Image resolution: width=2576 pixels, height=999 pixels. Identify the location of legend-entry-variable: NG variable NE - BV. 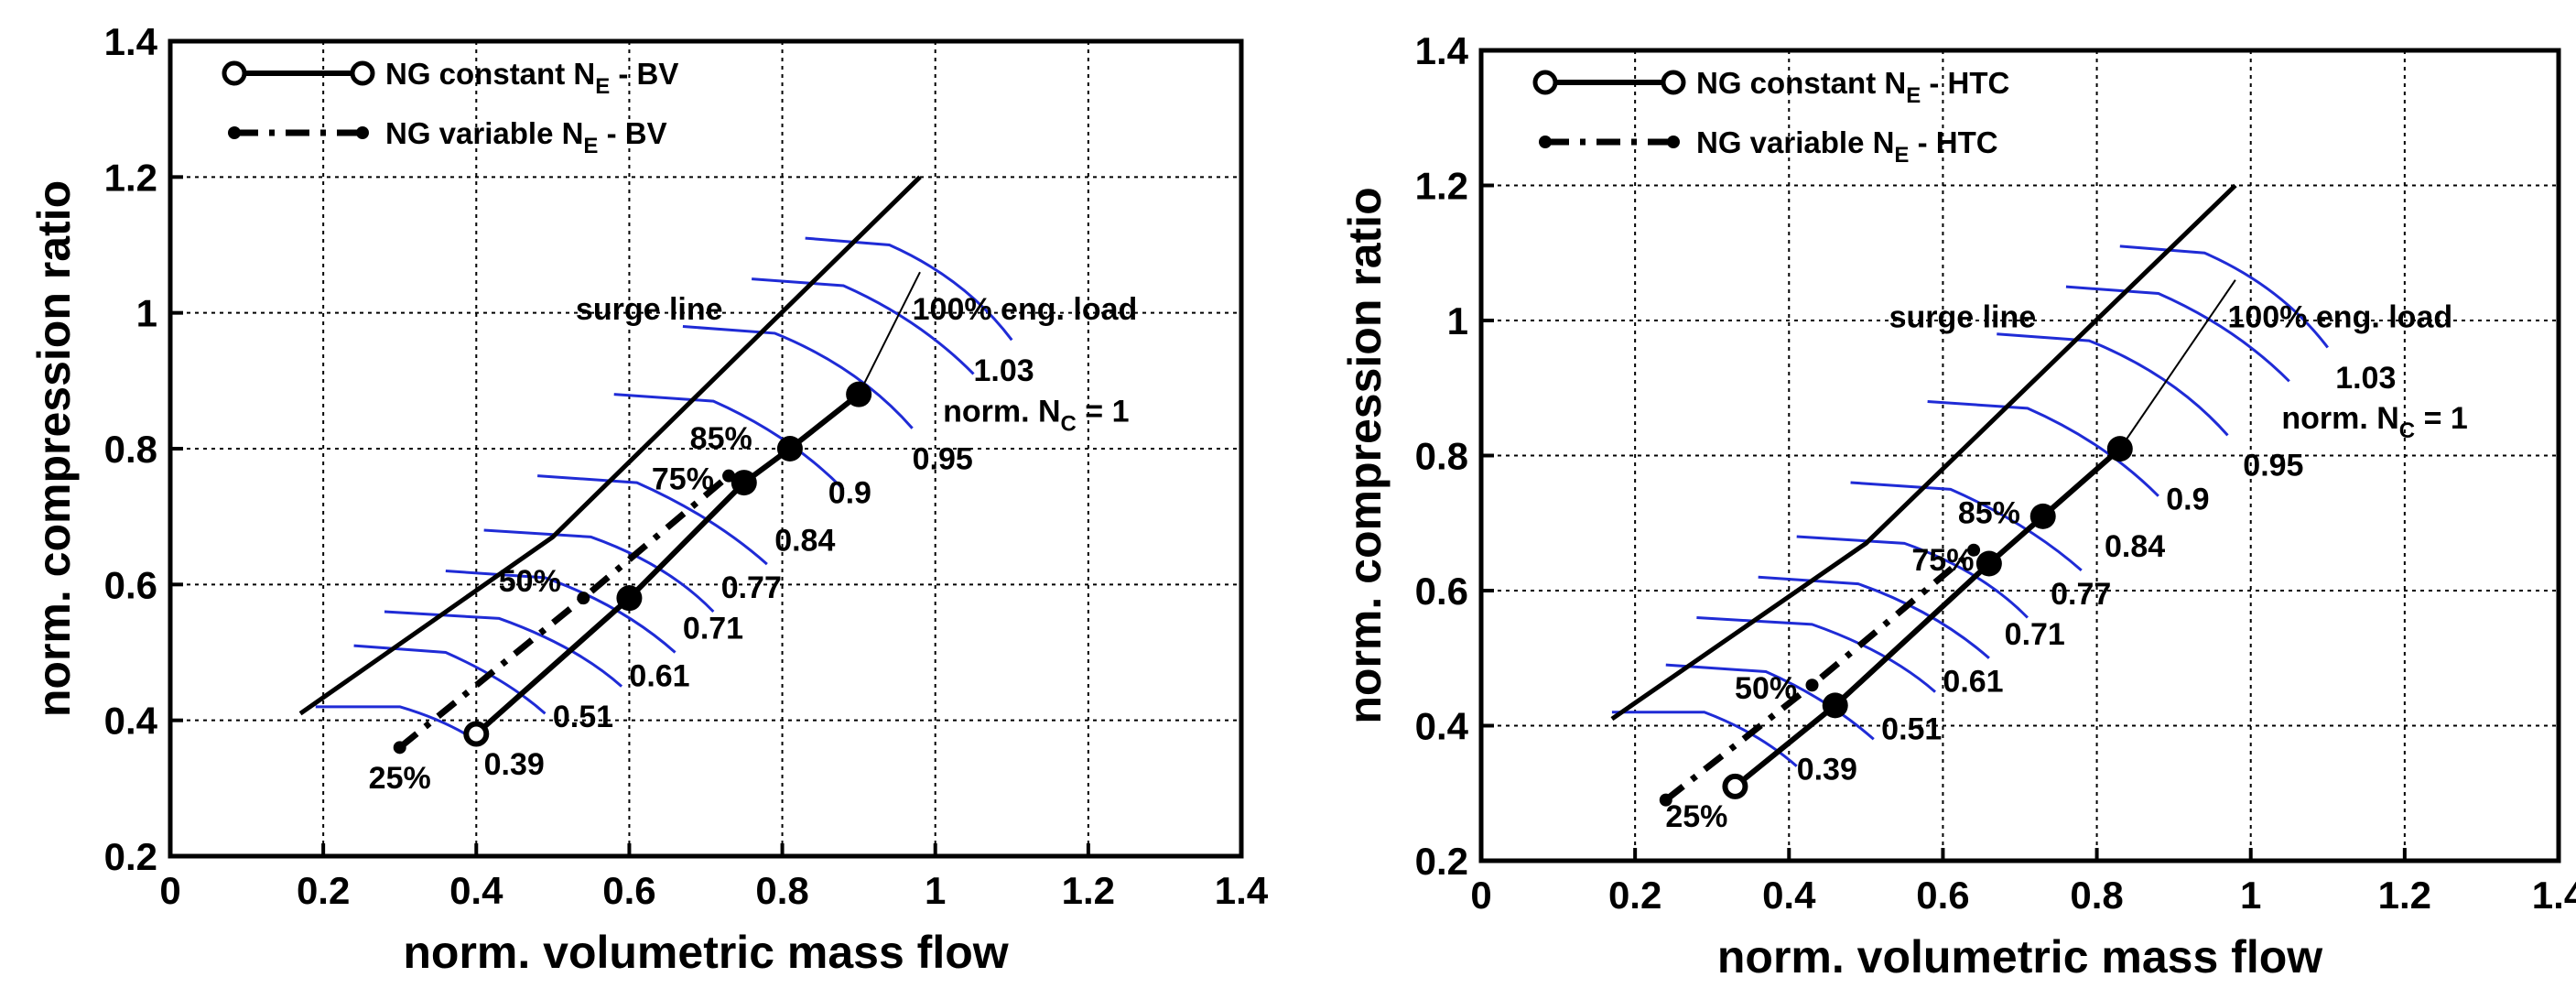
(526, 137).